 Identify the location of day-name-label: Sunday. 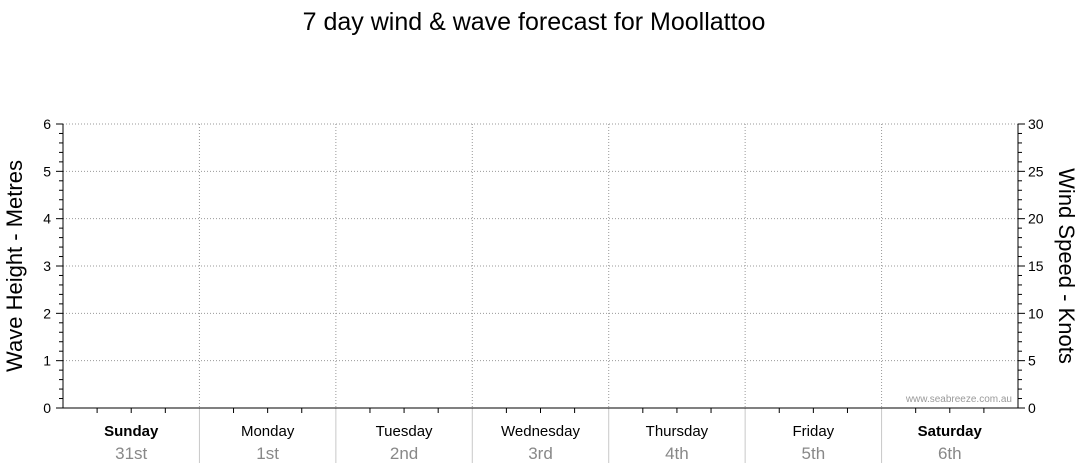
(131, 431).